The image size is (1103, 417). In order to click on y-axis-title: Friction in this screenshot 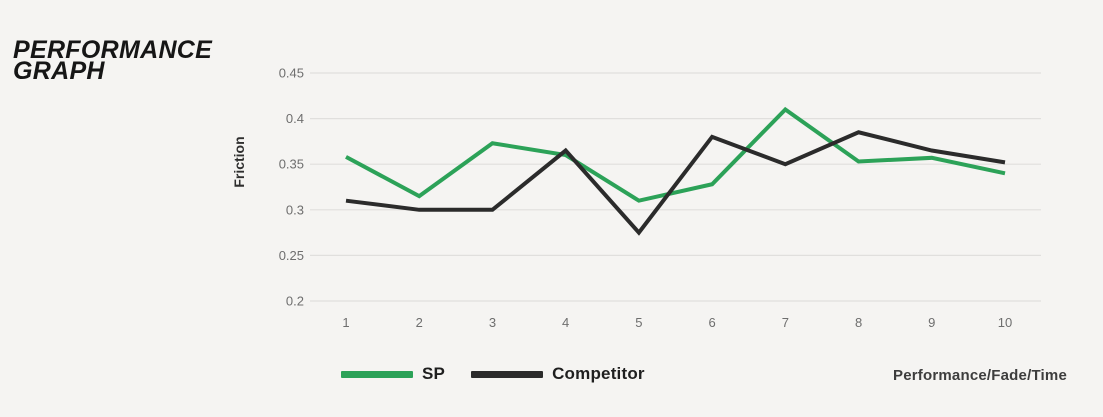, I will do `click(239, 161)`.